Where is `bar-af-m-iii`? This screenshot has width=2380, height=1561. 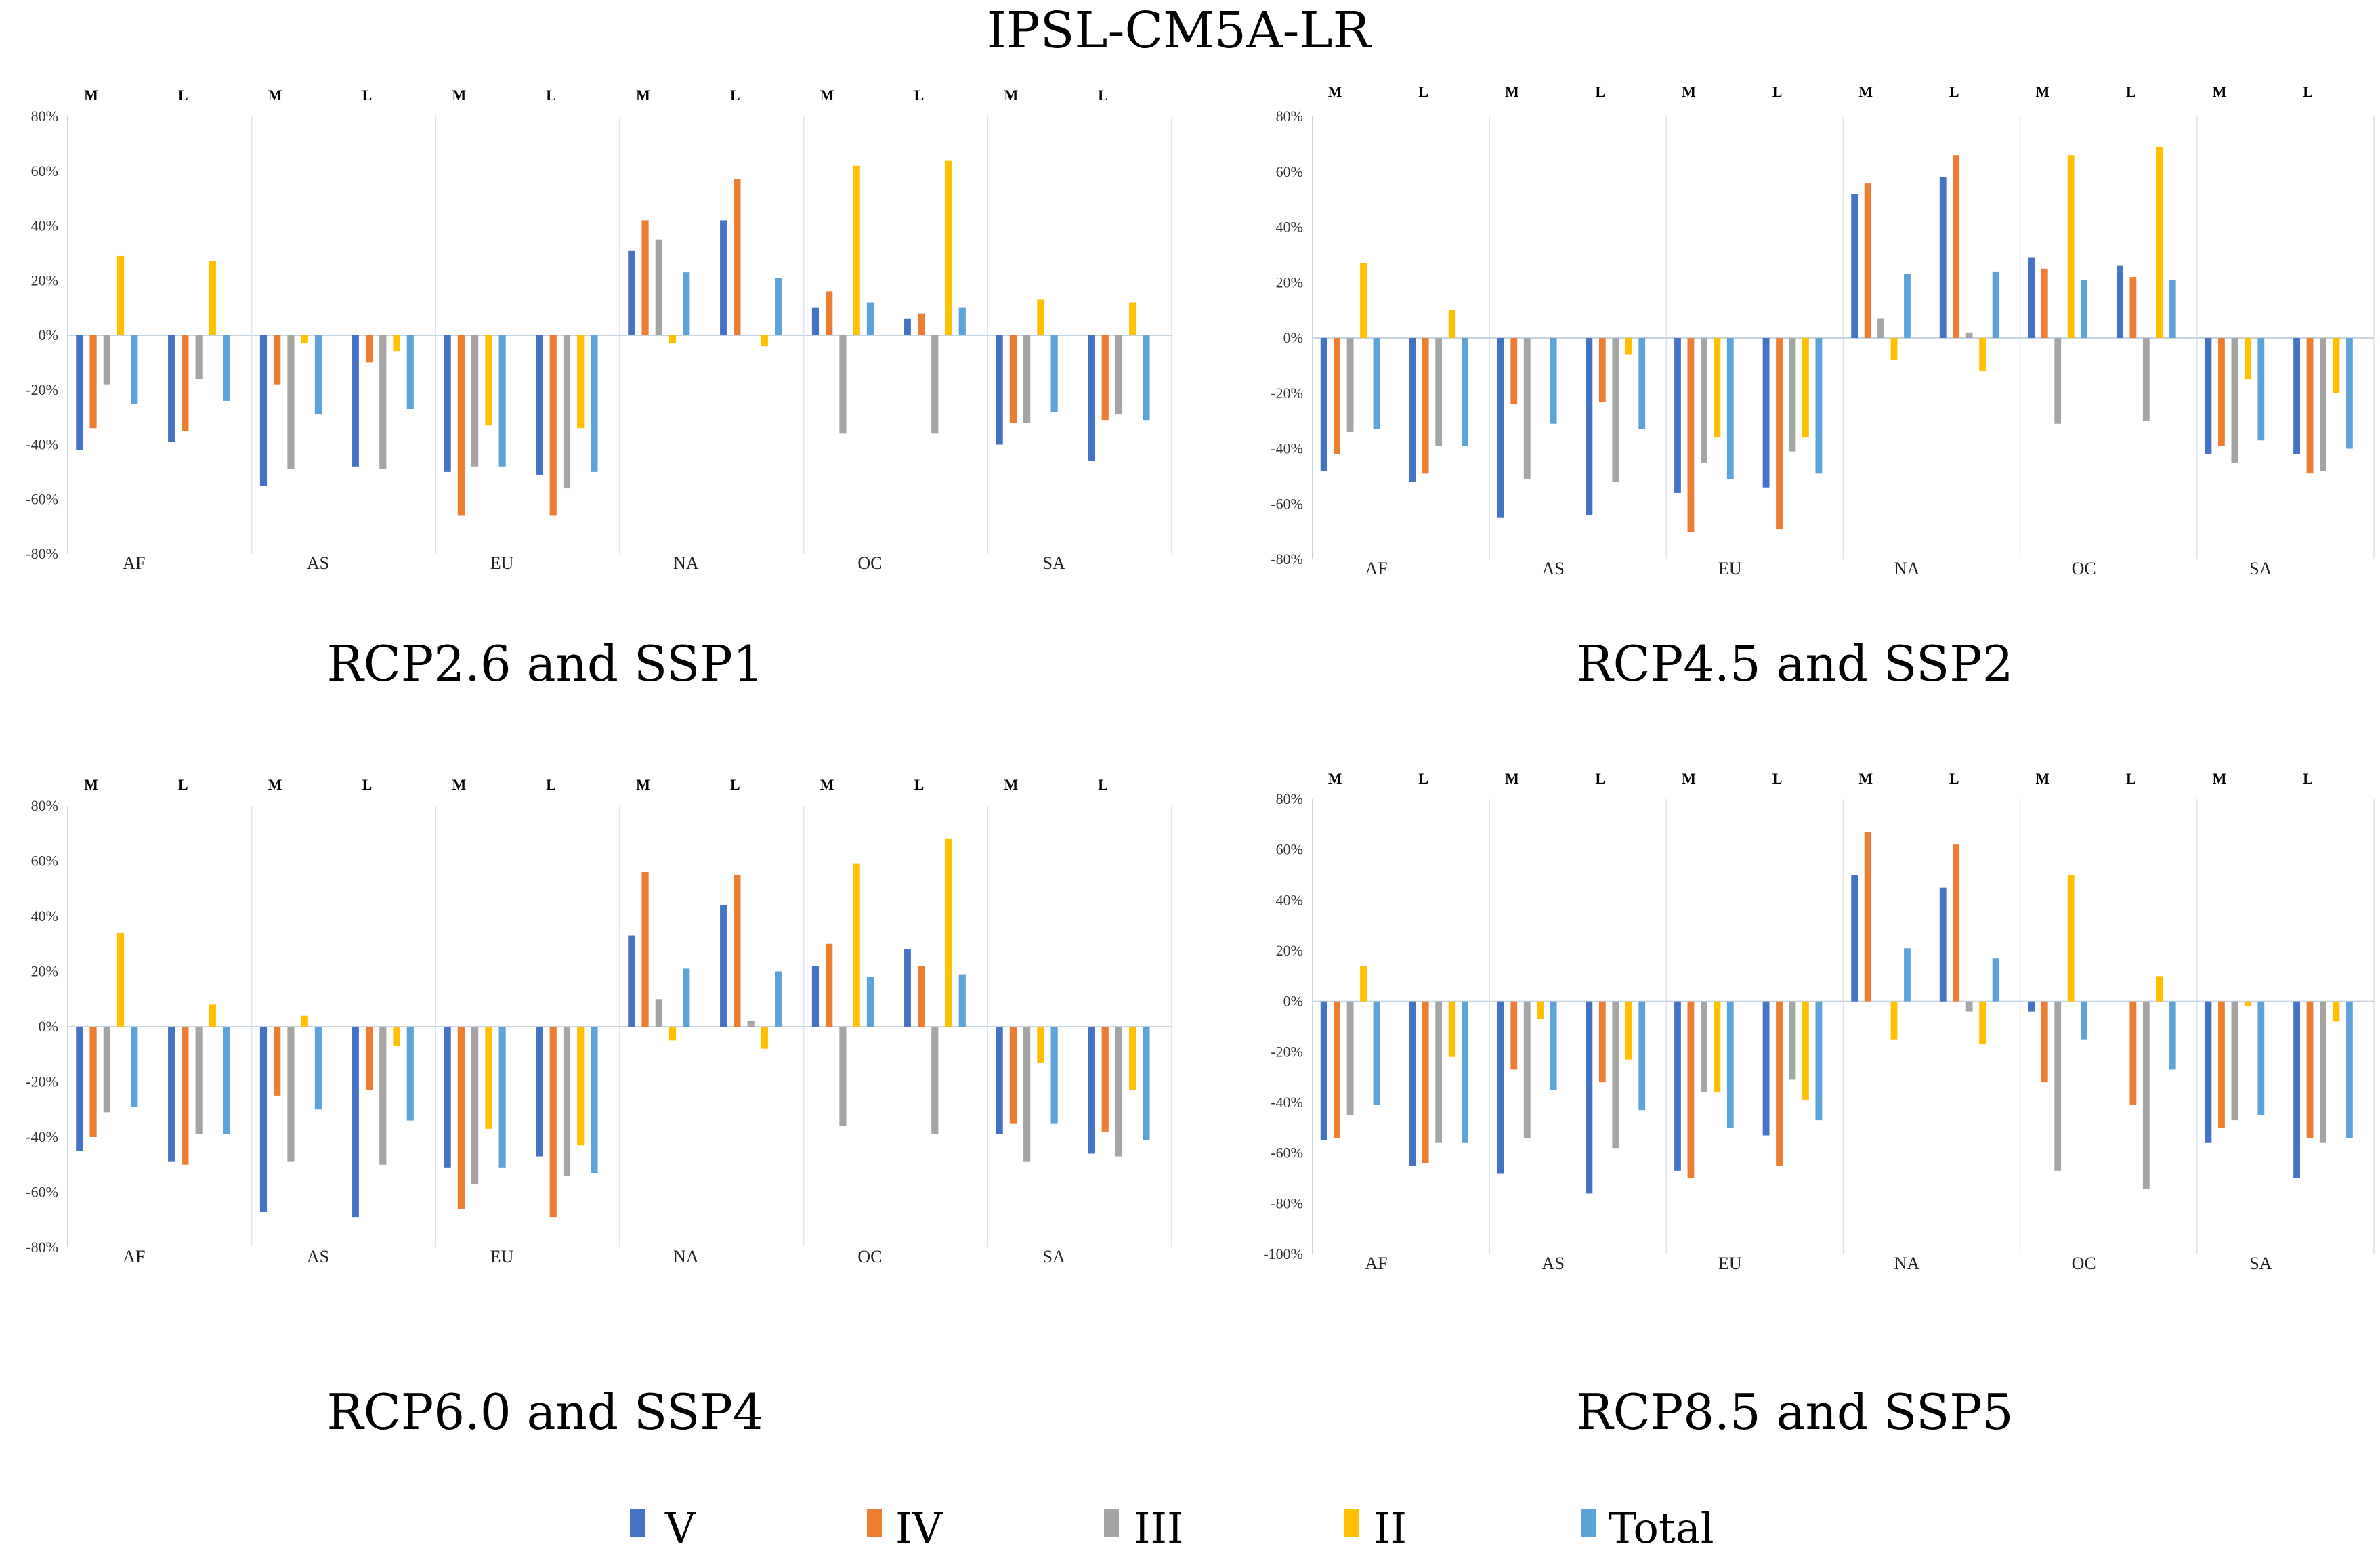
bar-af-m-iii is located at coordinates (1350, 1058).